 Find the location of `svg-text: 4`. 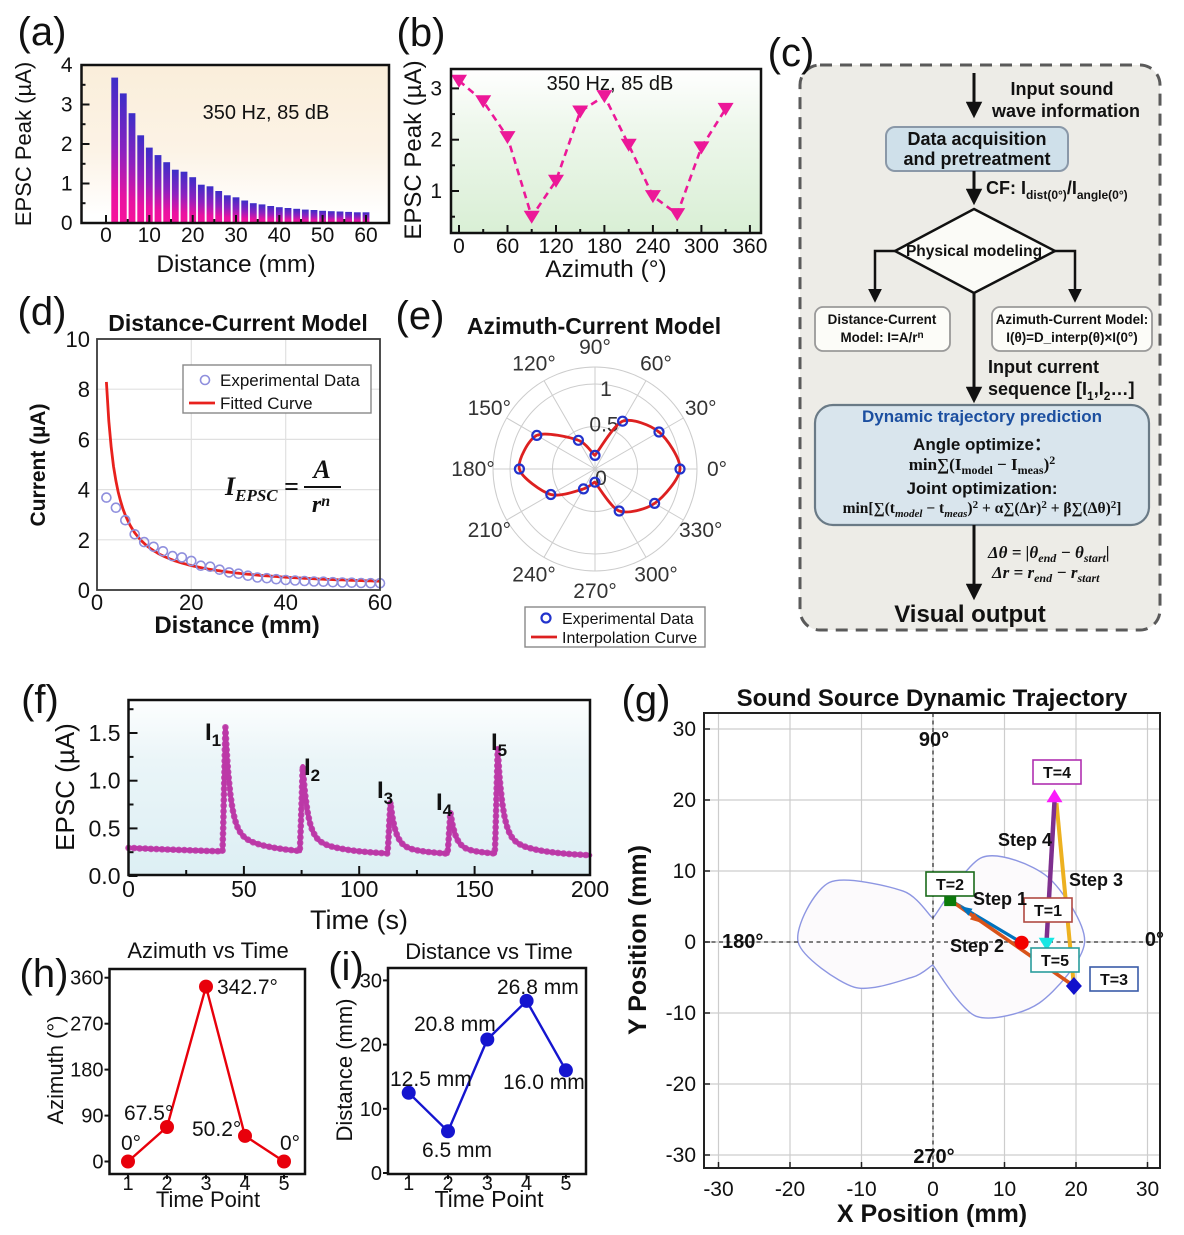

svg-text: 4 is located at coordinates (526, 1184).